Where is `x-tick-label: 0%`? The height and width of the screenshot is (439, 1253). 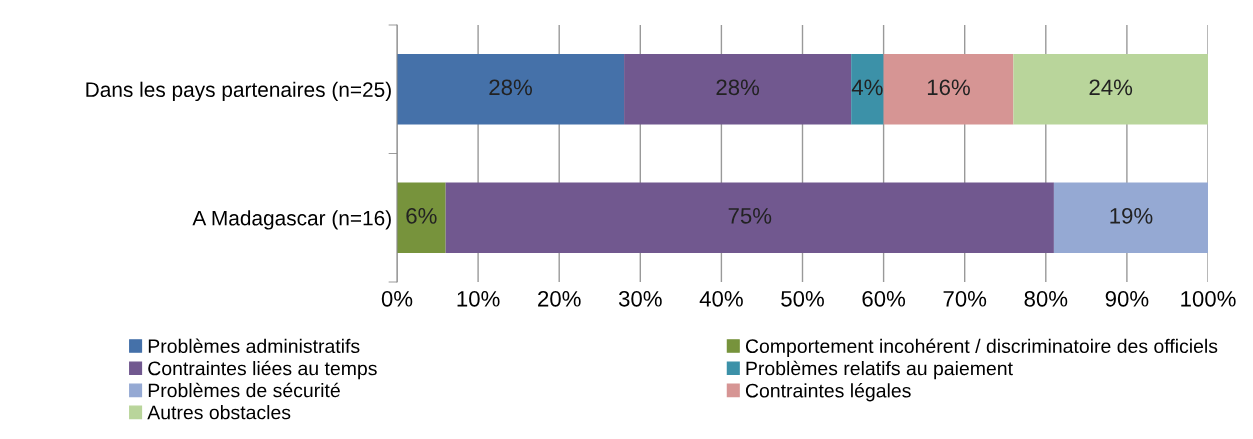
x-tick-label: 0% is located at coordinates (397, 298).